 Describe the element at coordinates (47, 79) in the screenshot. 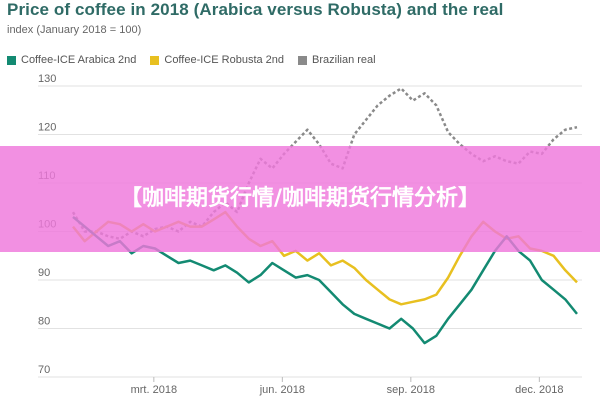

I see `y-tick-label: 130` at that location.